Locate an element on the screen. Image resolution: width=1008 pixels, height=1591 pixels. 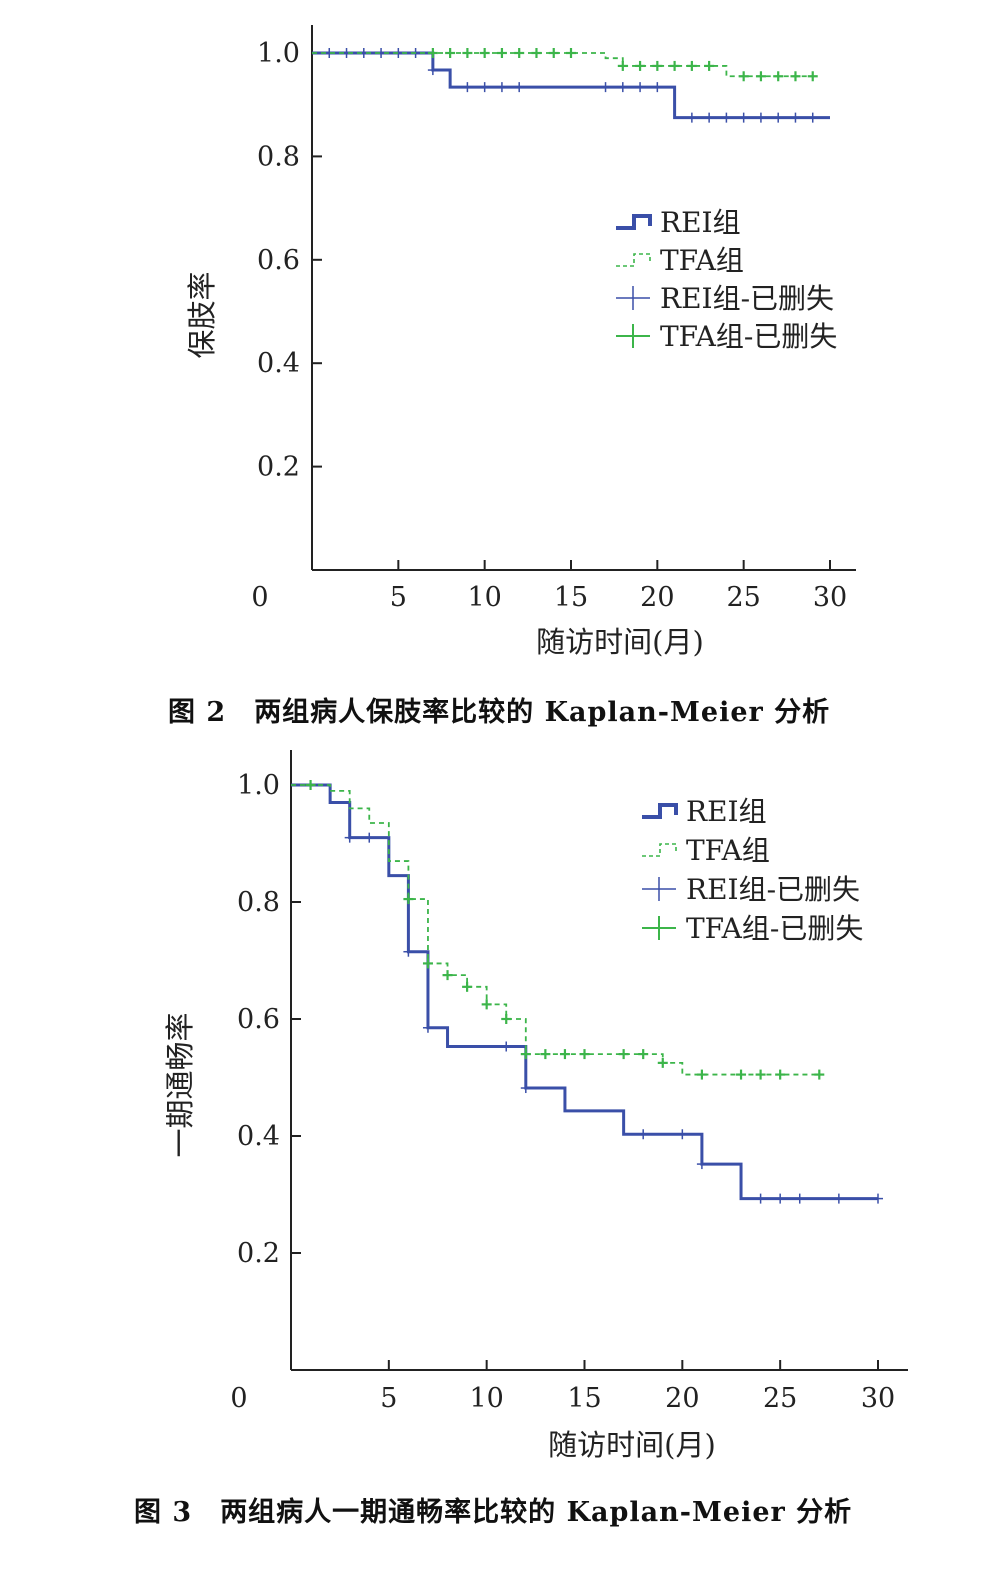
fig3-x-axis-title: 随访时间(月) is located at coordinates (632, 1445).